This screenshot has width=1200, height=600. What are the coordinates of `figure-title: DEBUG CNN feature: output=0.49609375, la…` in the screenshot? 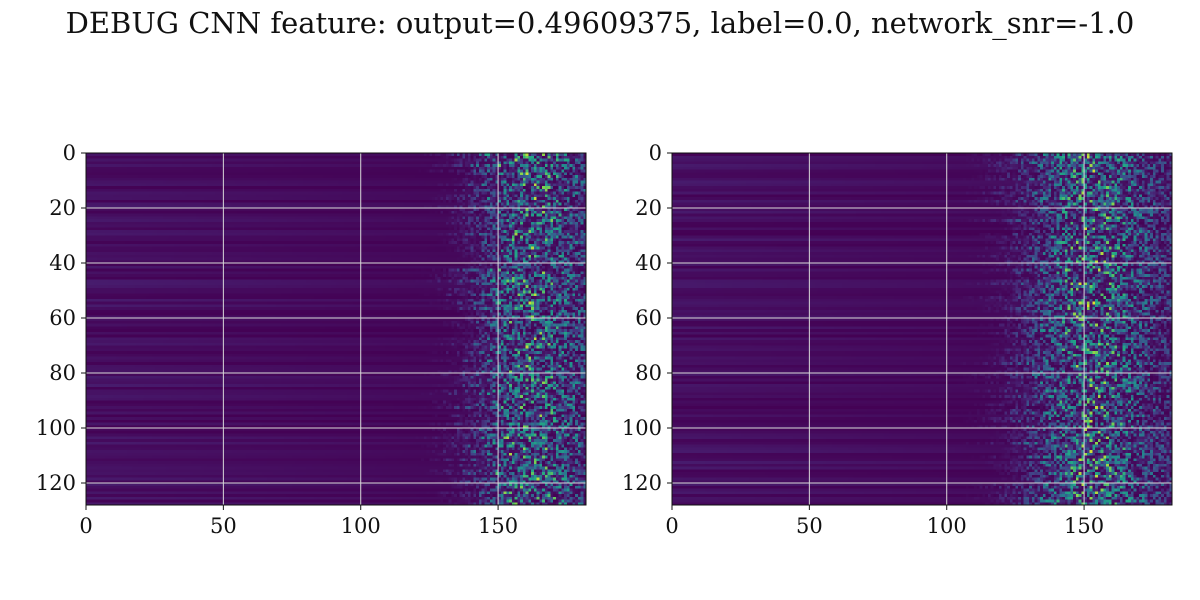 It's located at (600, 23).